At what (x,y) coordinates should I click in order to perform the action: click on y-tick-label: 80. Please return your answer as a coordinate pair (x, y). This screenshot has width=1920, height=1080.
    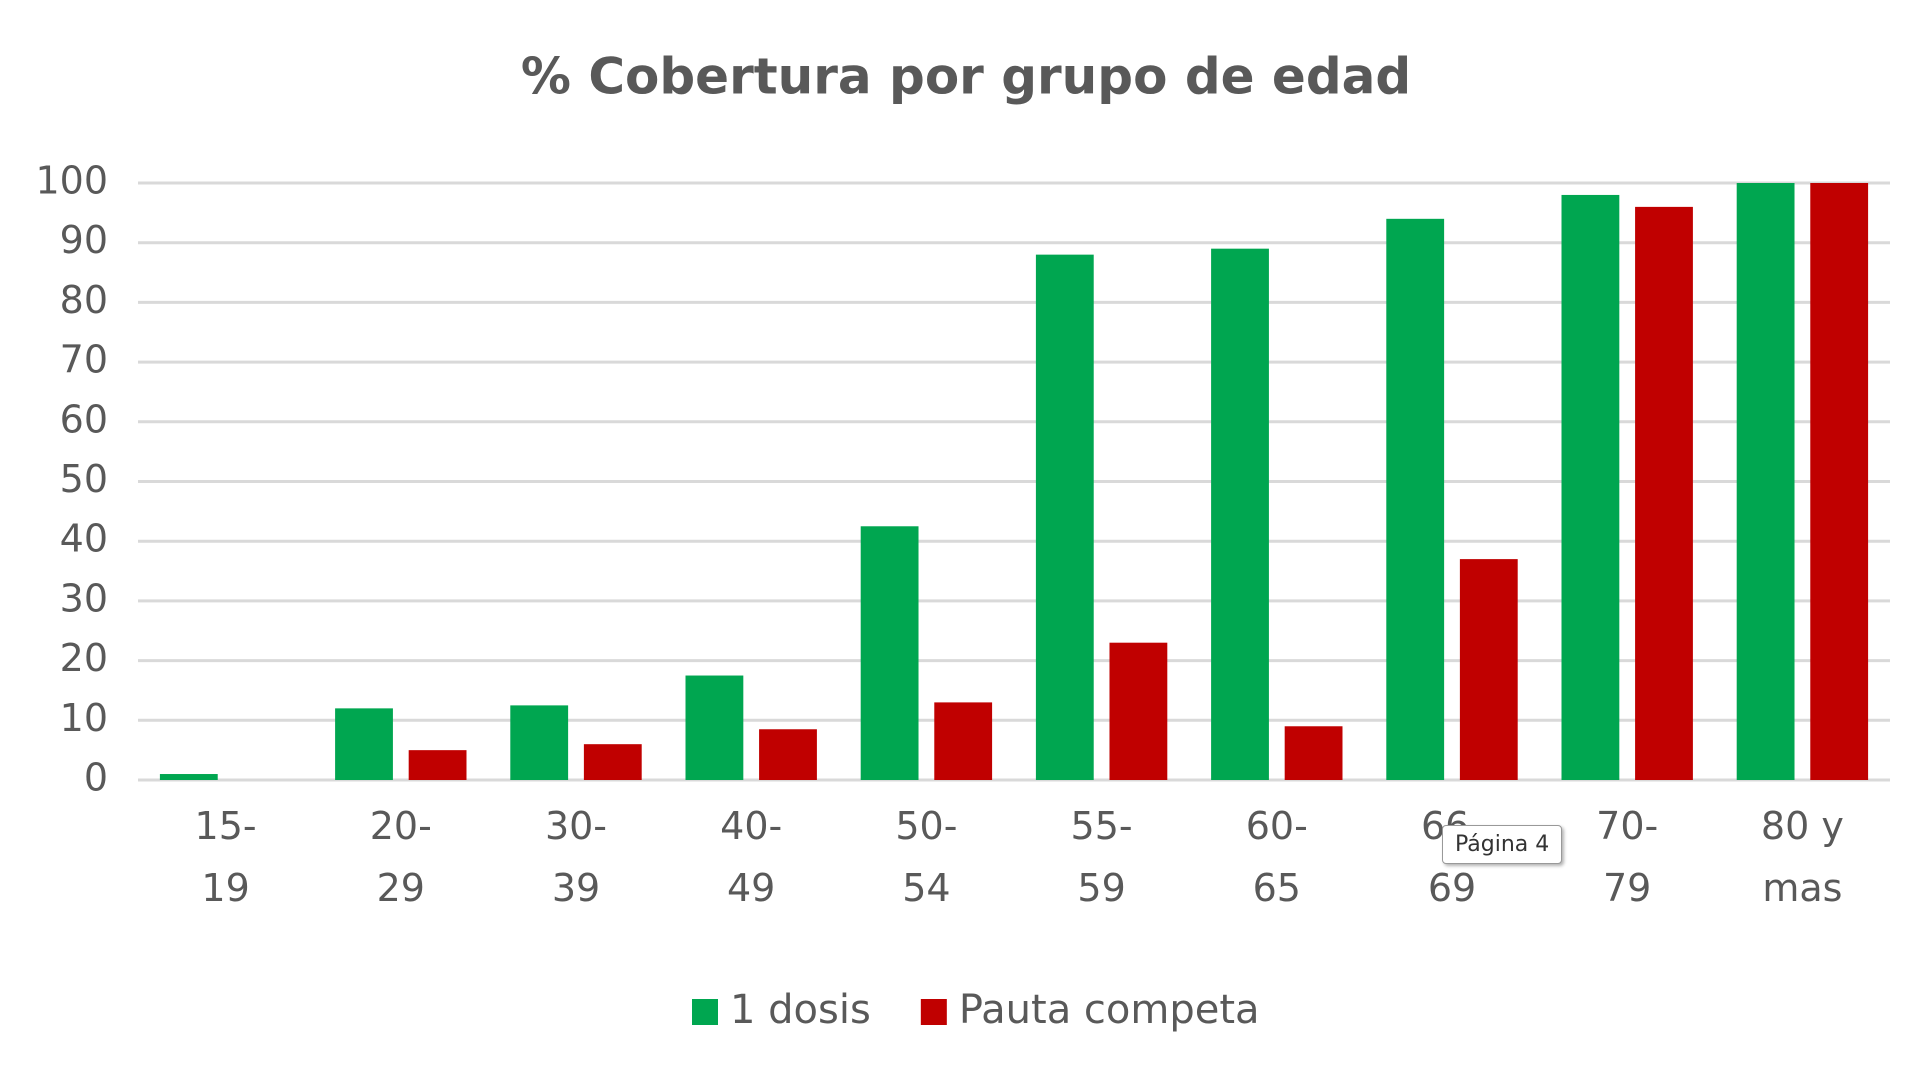
    Looking at the image, I should click on (84, 300).